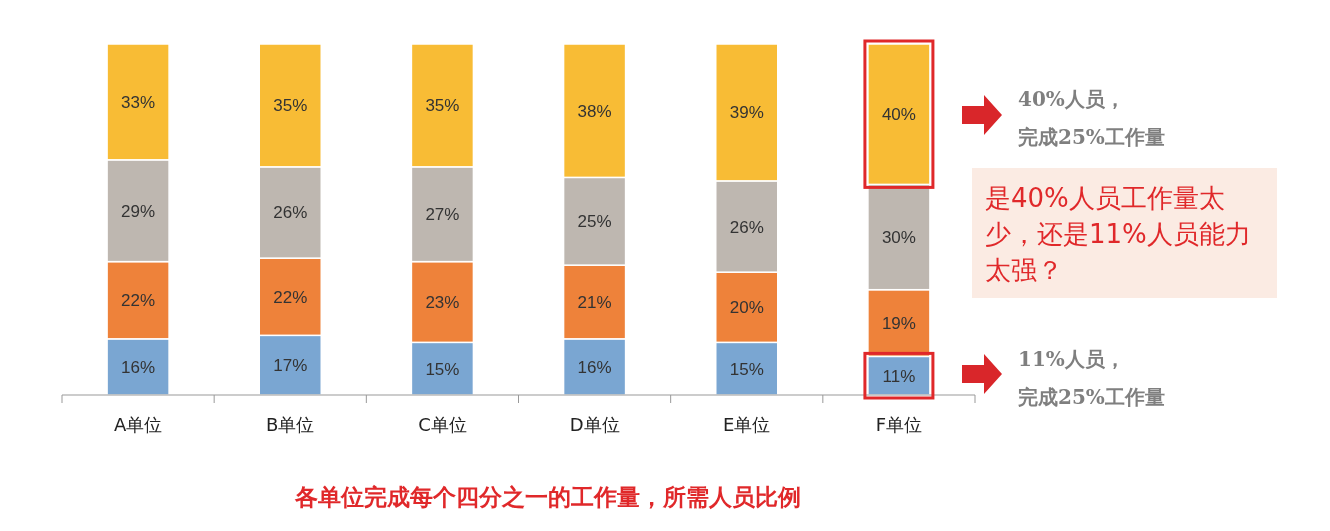  I want to click on text: 11%人员，完成25%工作量, so click(1092, 378).